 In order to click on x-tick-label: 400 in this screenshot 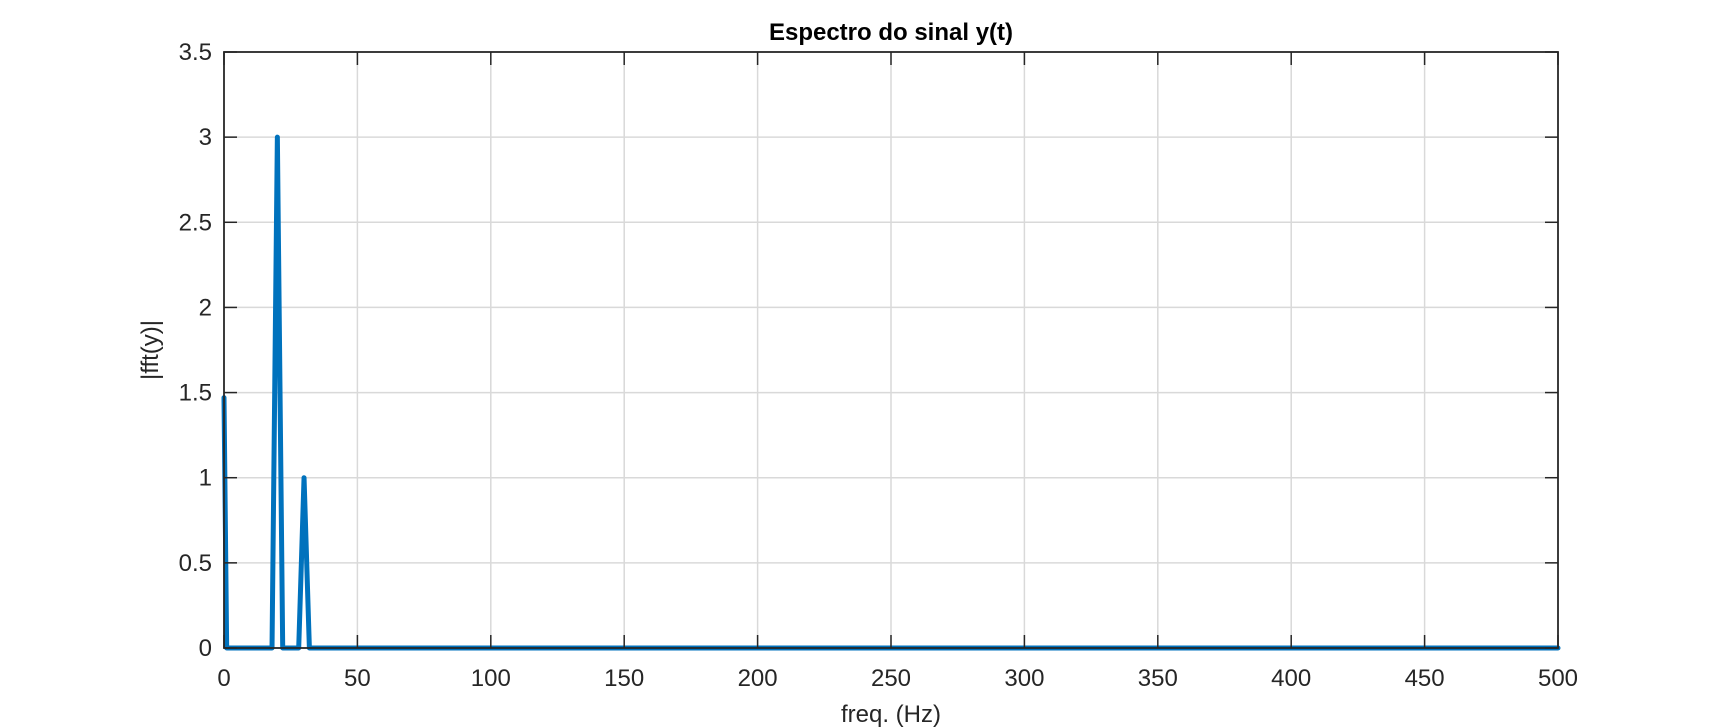, I will do `click(1291, 678)`.